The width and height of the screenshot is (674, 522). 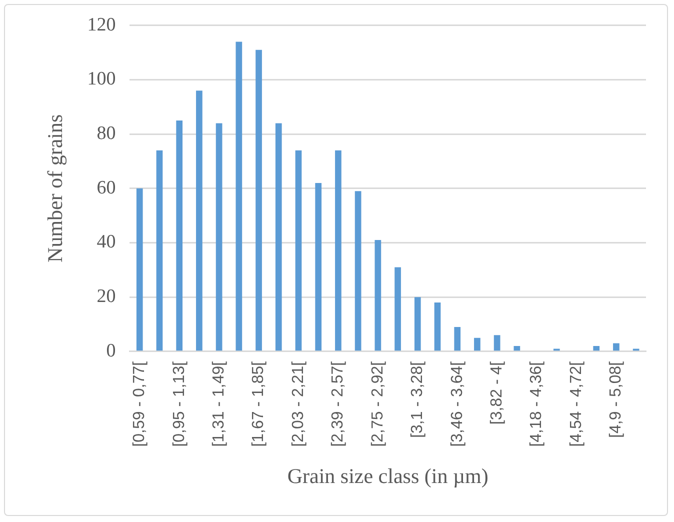 I want to click on y-axis-title: Number of grains, so click(x=55, y=188).